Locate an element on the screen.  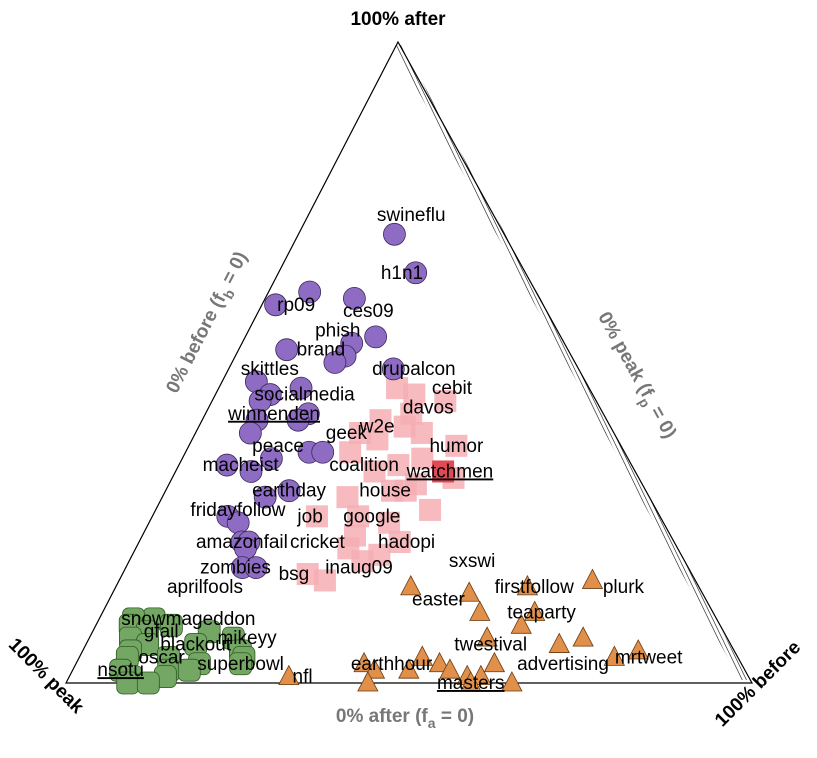
point-label-brand: brand is located at coordinates (321, 350).